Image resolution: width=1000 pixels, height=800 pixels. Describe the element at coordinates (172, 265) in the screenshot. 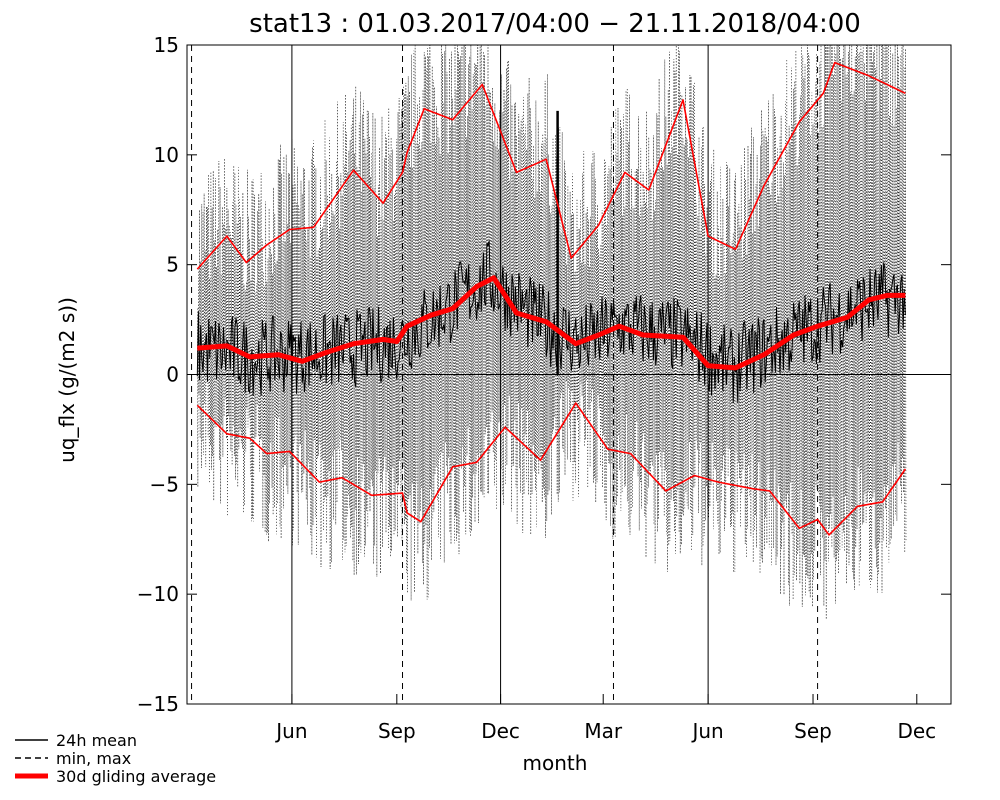

I see `y-tick-label-4: 5` at that location.